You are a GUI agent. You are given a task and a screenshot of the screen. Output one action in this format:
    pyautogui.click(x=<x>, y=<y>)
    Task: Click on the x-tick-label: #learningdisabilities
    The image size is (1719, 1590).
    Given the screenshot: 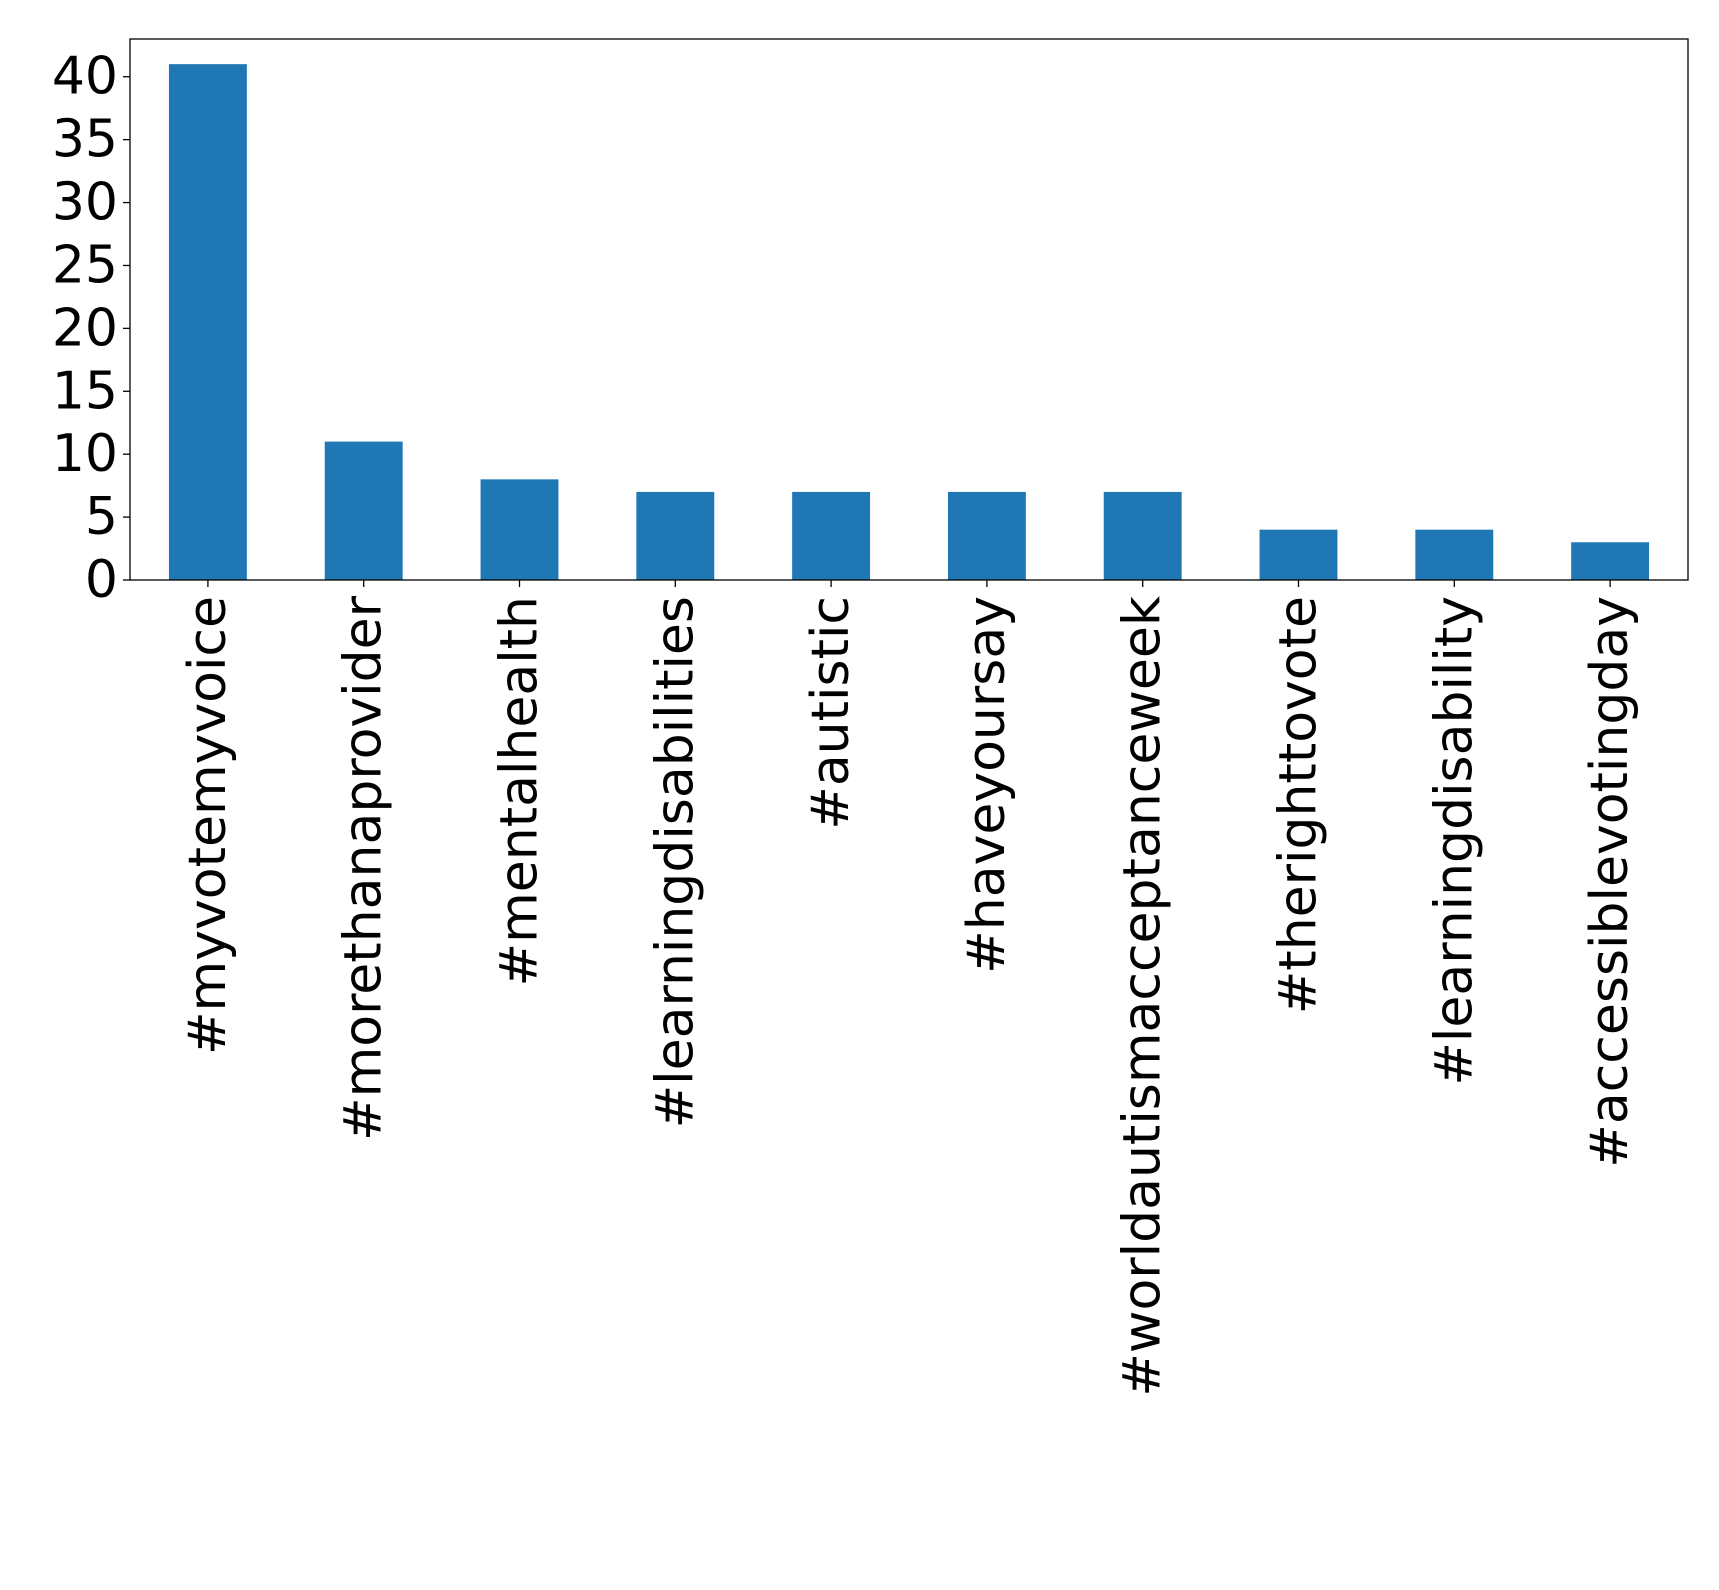 What is the action you would take?
    pyautogui.click(x=675, y=862)
    